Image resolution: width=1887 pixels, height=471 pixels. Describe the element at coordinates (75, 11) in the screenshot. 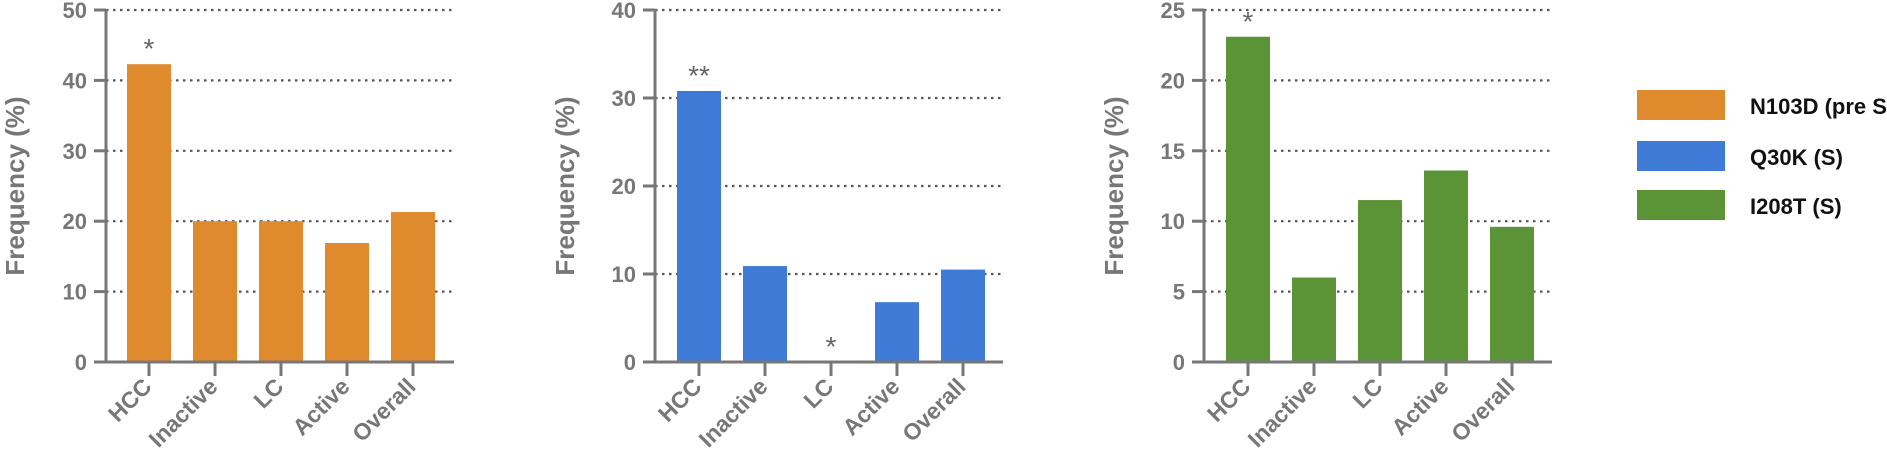

I see `y-tick-label: 50` at that location.